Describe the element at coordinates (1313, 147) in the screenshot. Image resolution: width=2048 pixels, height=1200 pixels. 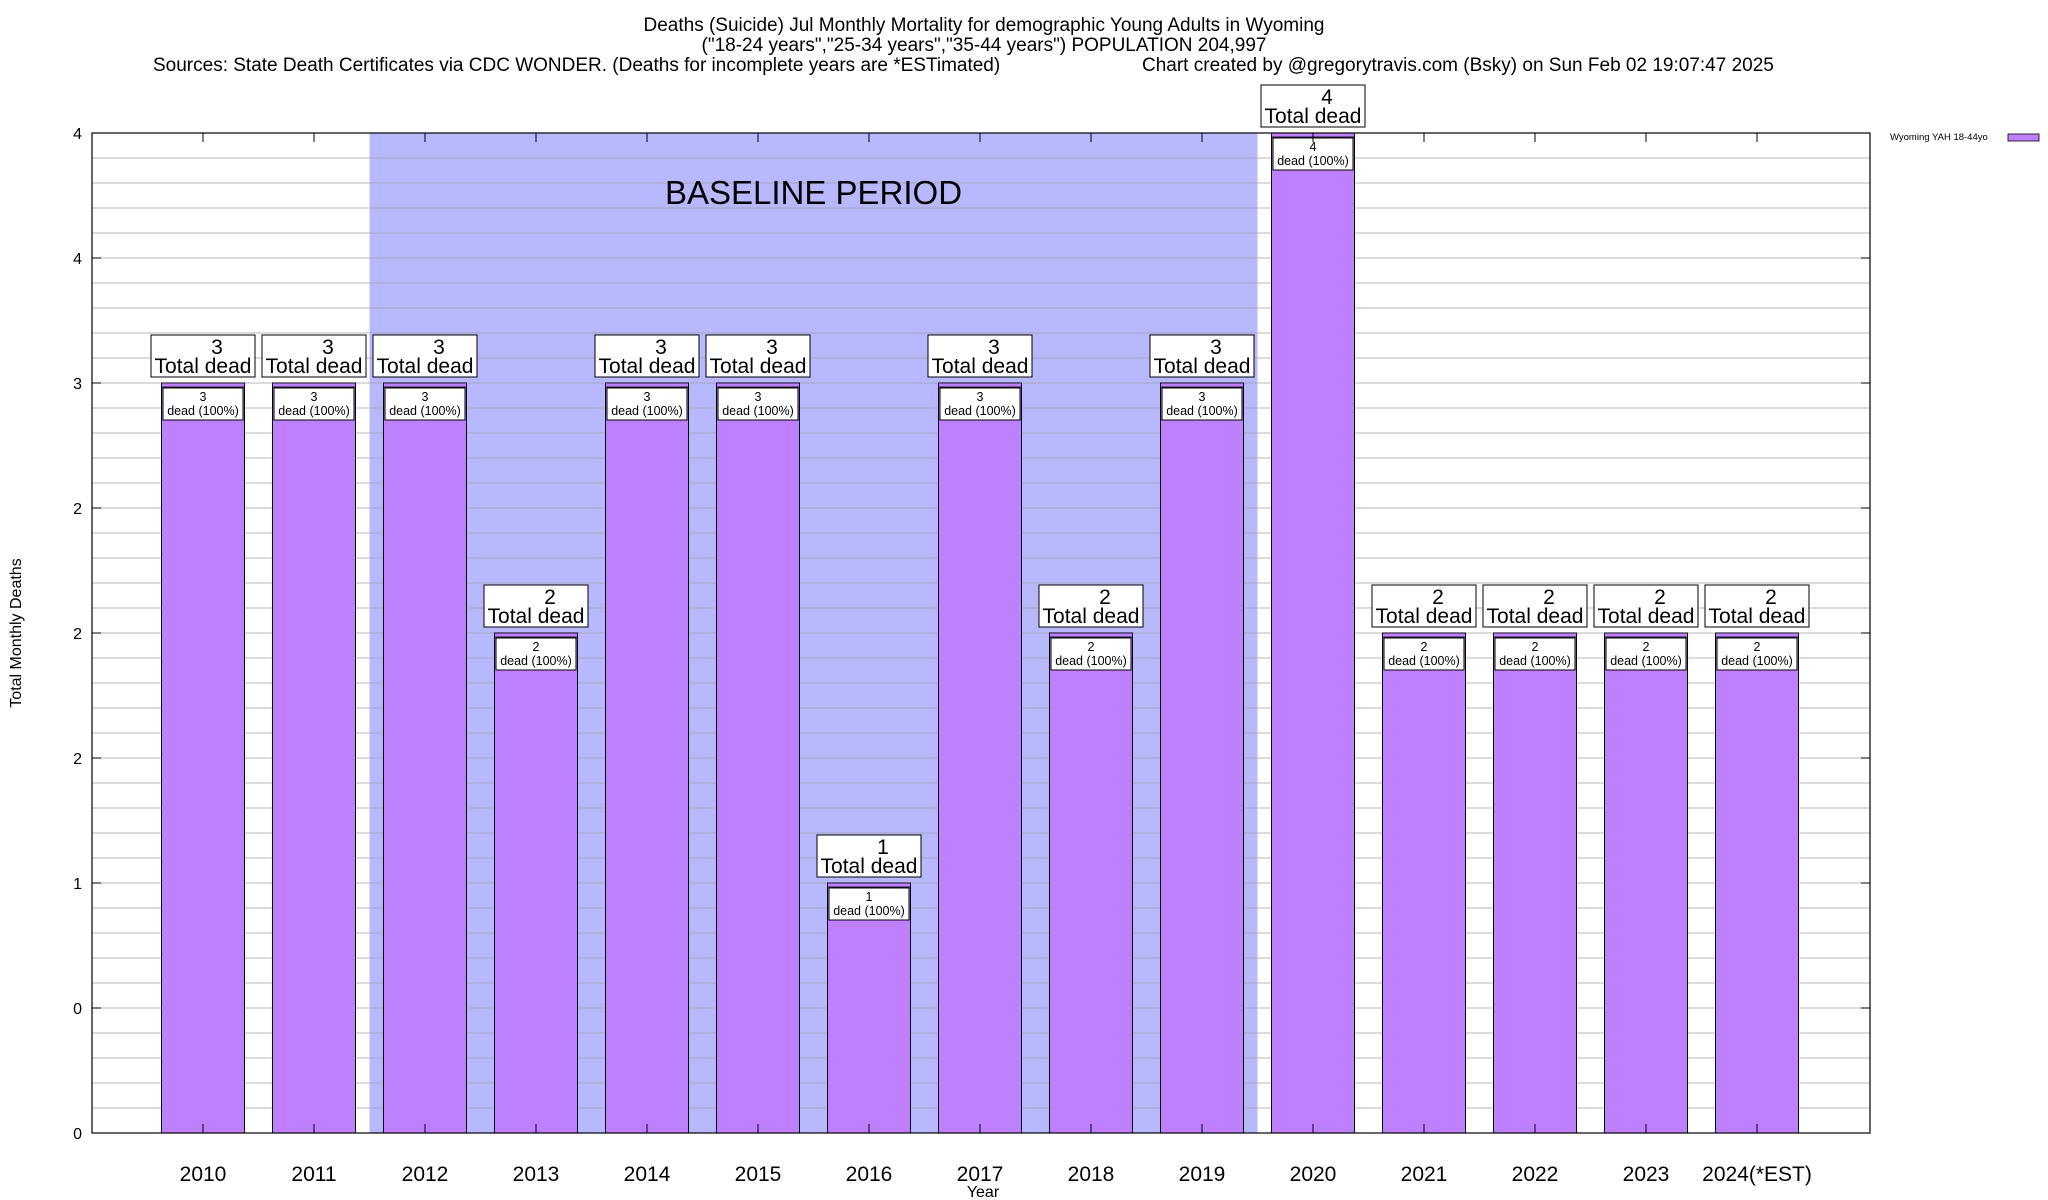
I see `inner-label-value: 4` at that location.